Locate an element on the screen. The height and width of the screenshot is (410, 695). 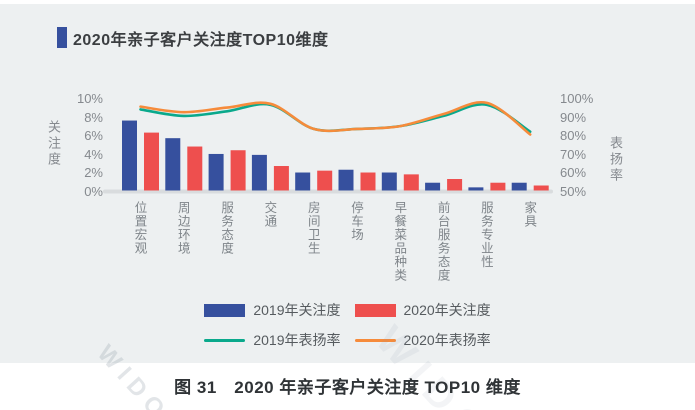
legend-item-2019-line: 2019年表扬率 is located at coordinates (272, 340).